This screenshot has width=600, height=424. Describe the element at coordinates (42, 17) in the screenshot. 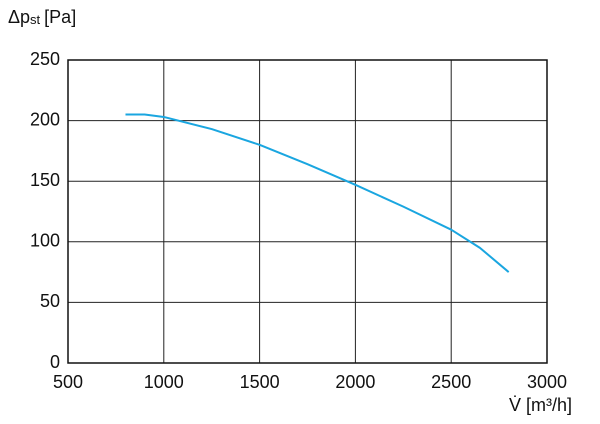

I see `y-axis-label: Δpst [Pa]` at that location.